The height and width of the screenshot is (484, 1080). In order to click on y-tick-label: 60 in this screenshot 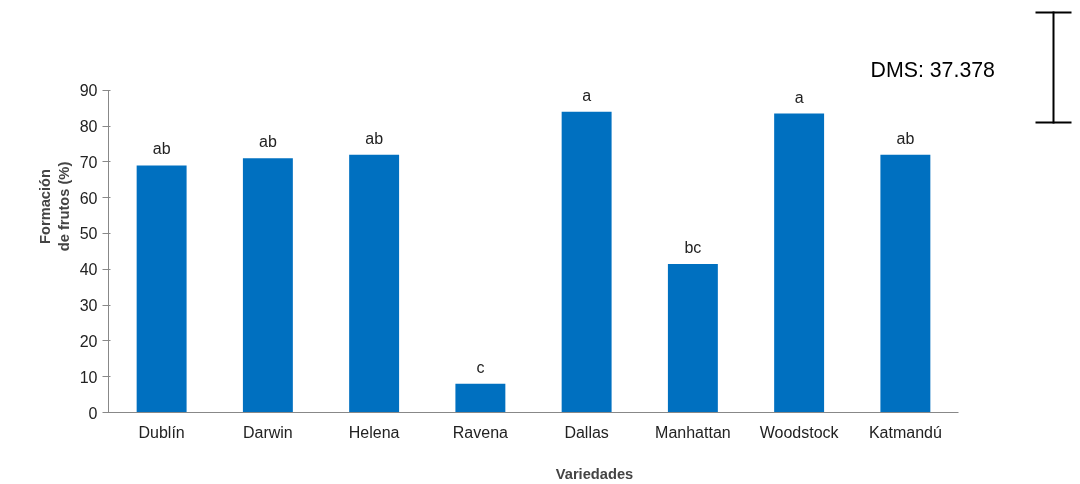, I will do `click(88, 198)`.